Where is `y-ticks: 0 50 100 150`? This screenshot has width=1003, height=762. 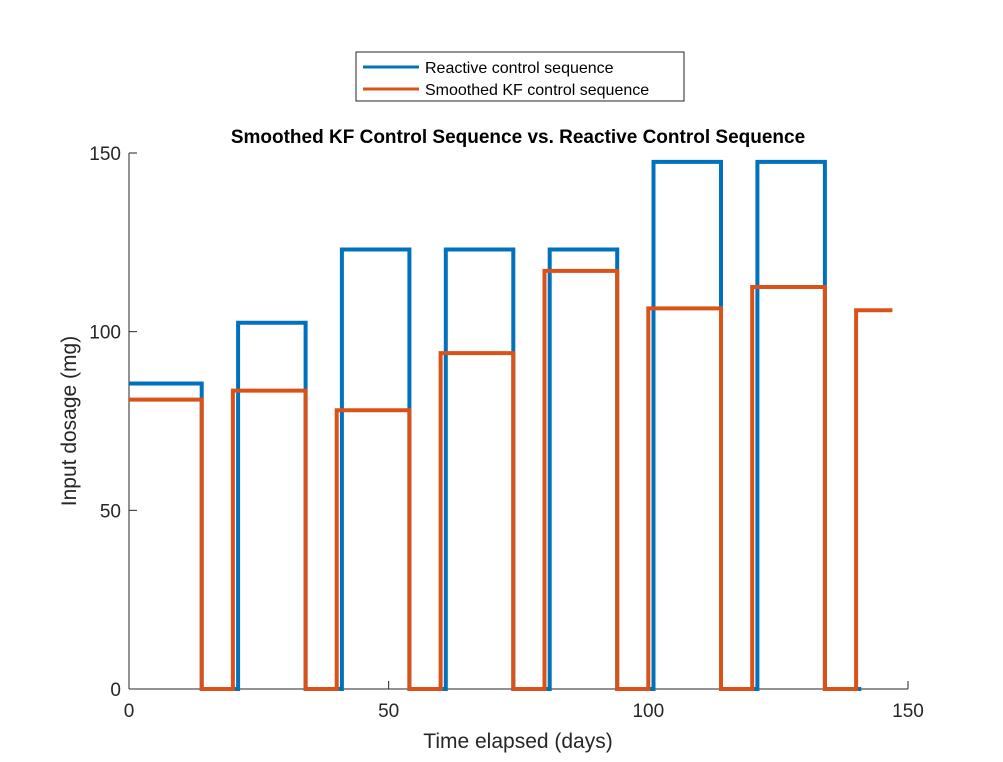
y-ticks: 0 50 100 150 is located at coordinates (113, 422).